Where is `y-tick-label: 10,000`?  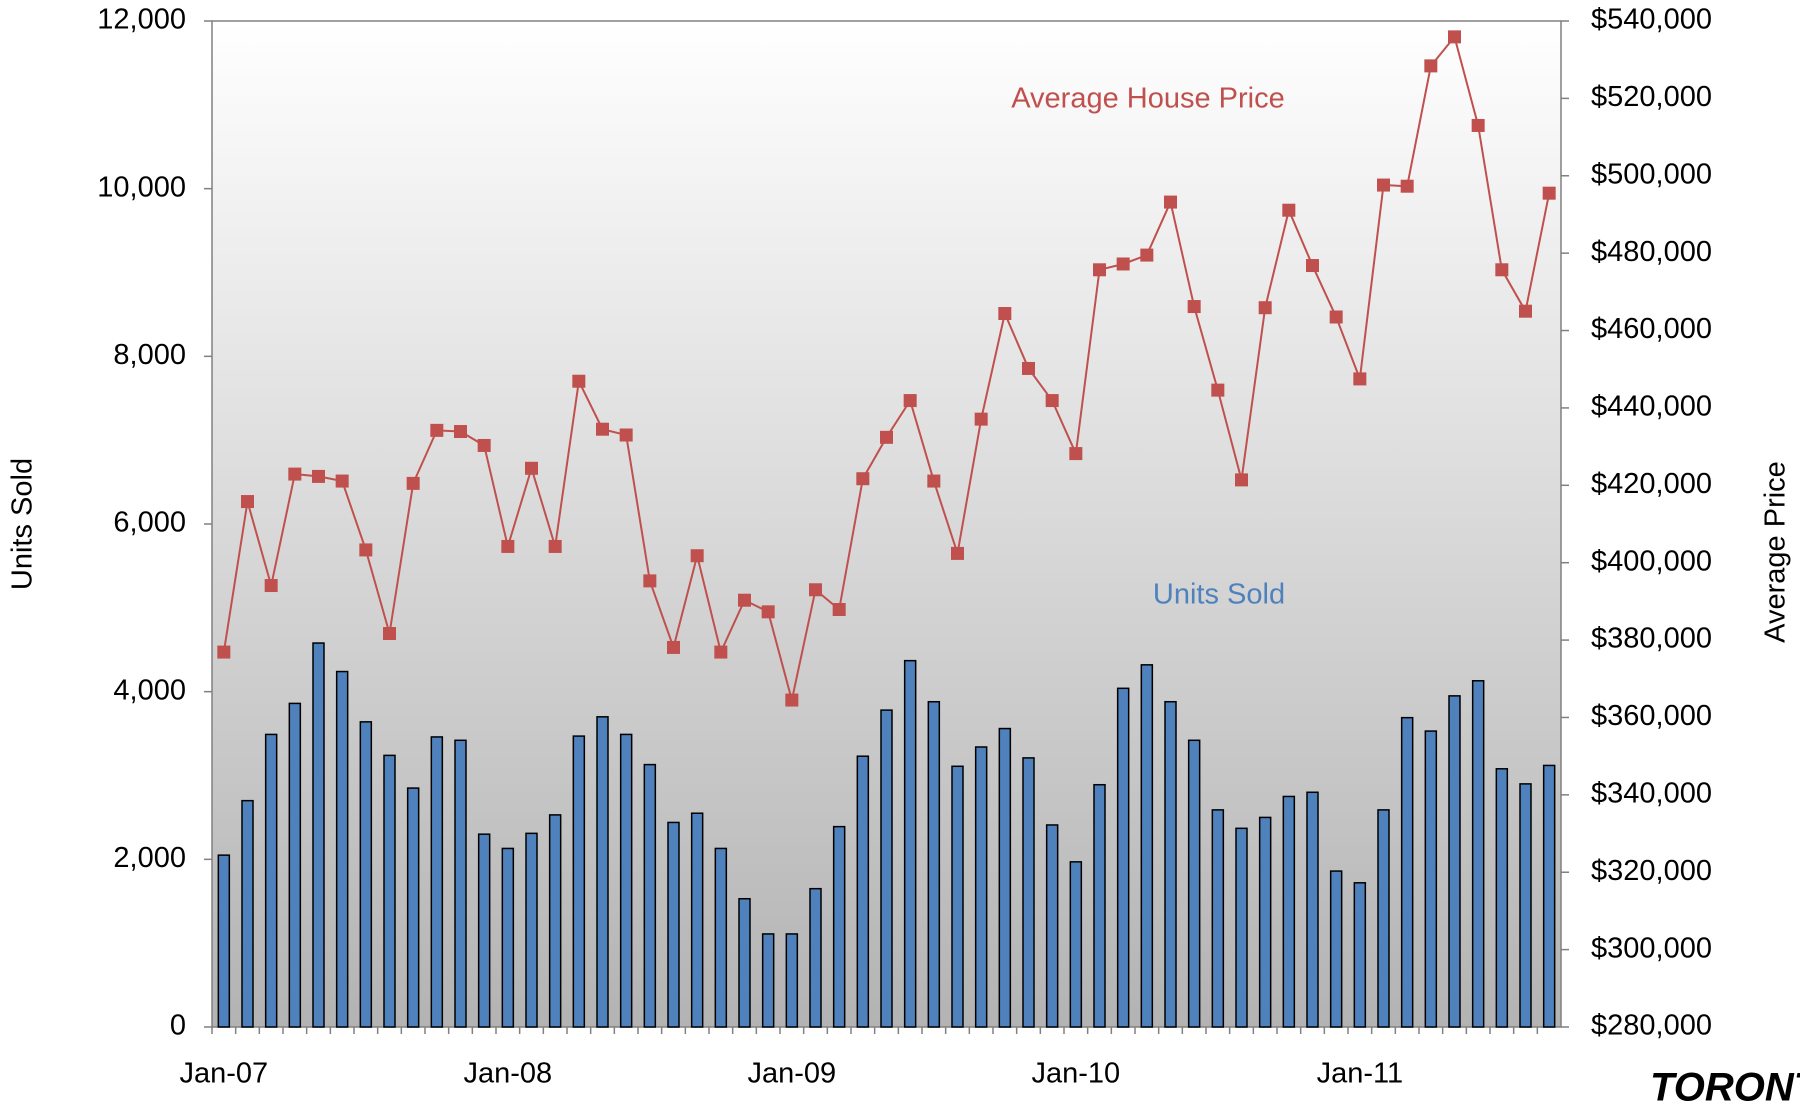 y-tick-label: 10,000 is located at coordinates (141, 187).